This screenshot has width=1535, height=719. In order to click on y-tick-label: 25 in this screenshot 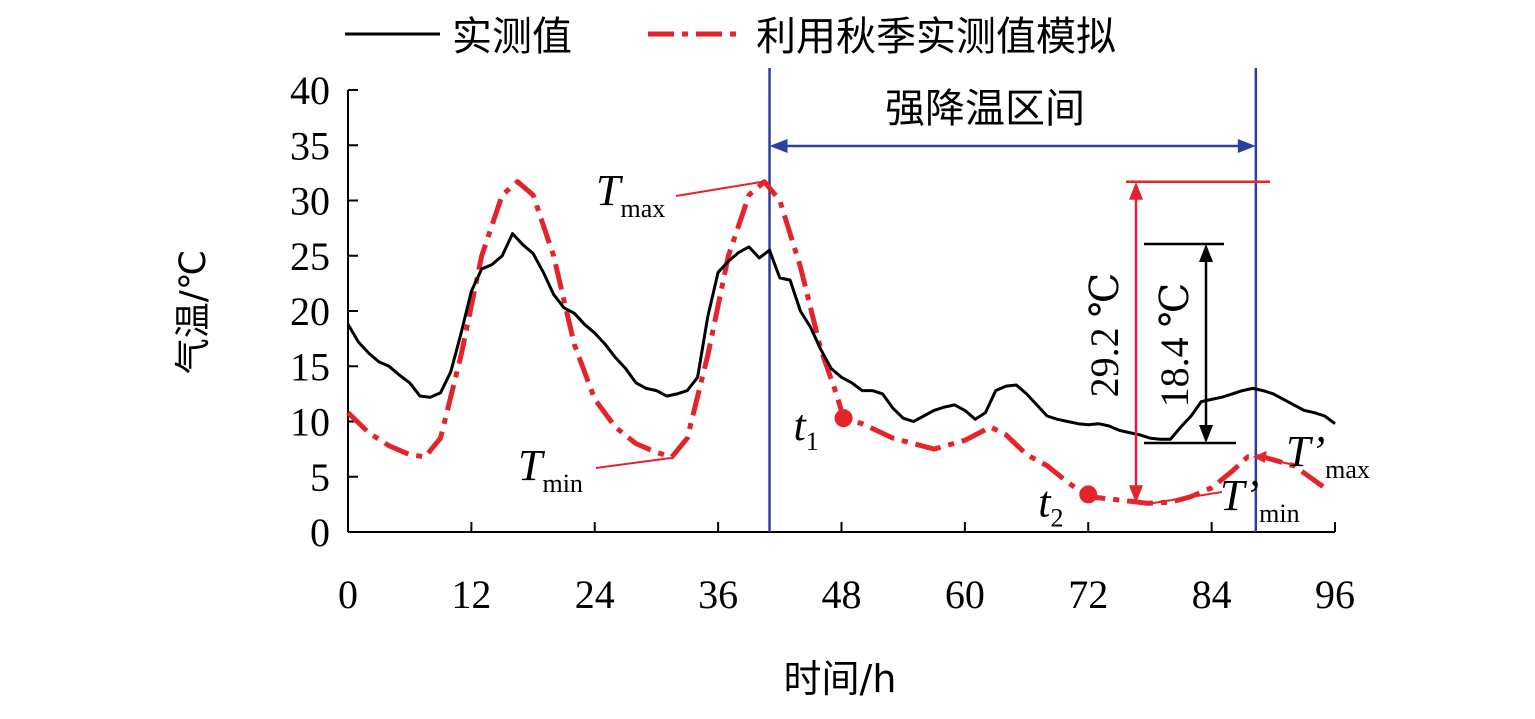, I will do `click(310, 256)`.